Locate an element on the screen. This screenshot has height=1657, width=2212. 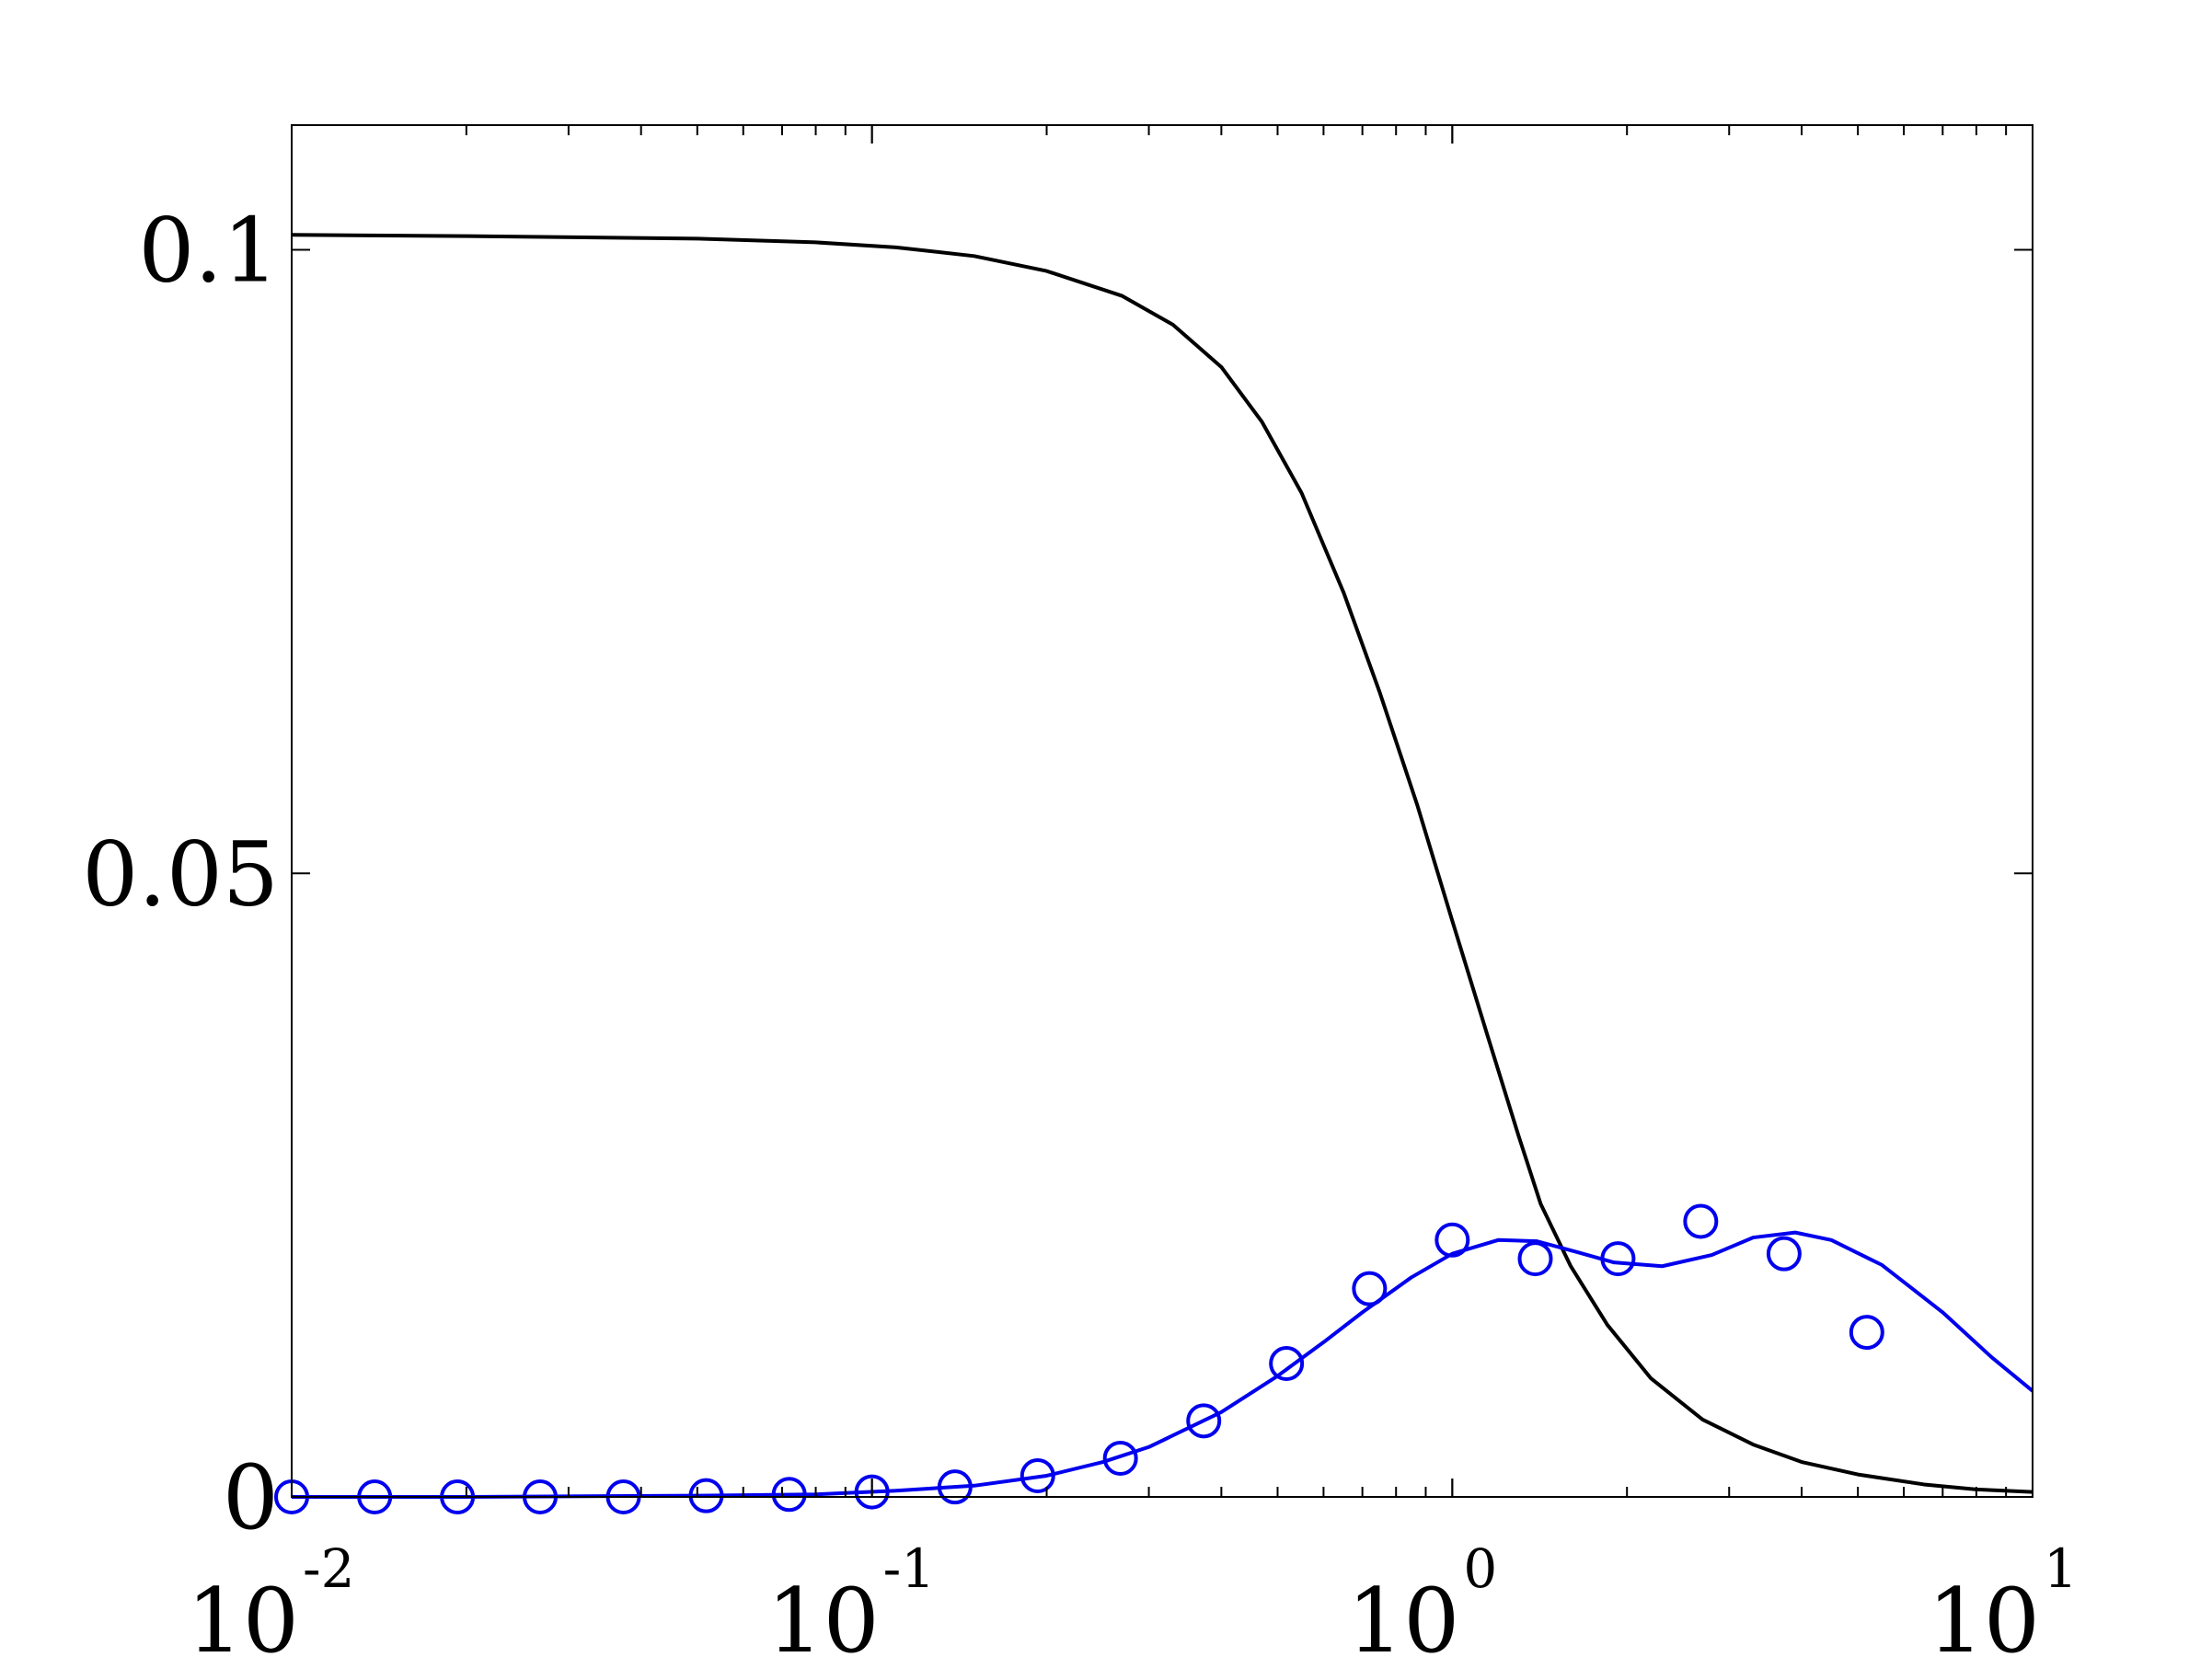
y-tick-label: 0 is located at coordinates (251, 1497).